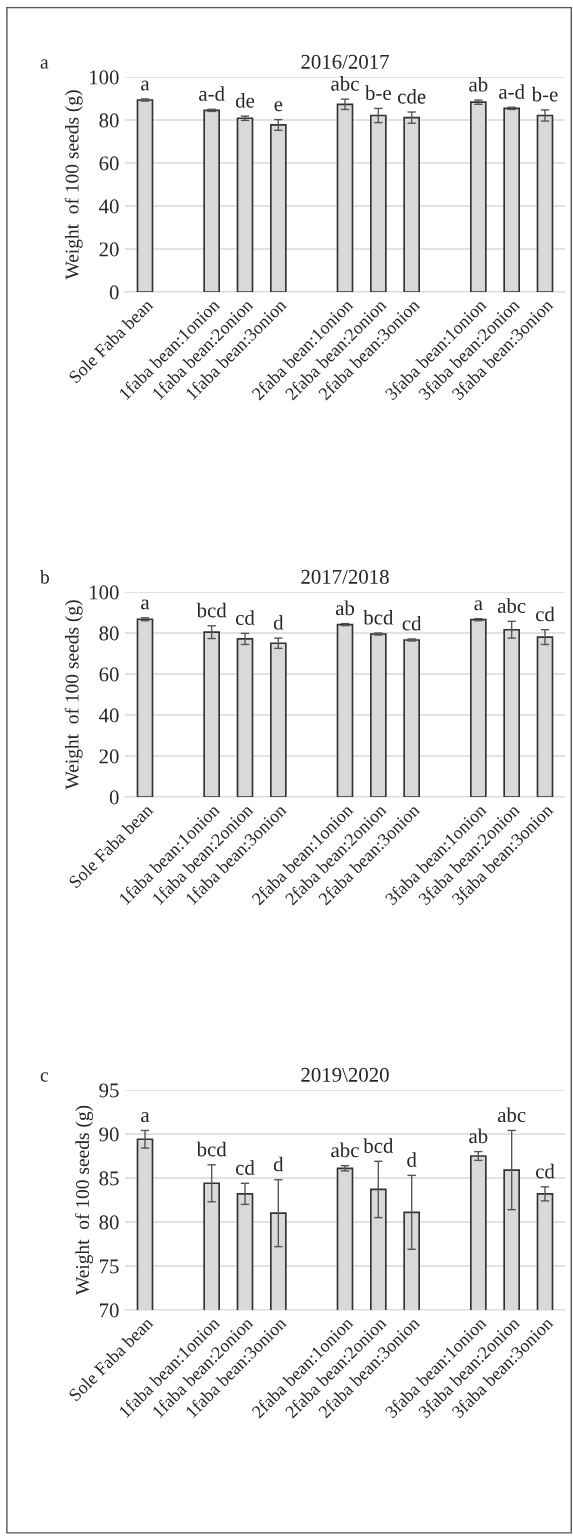 The width and height of the screenshot is (573, 1536). I want to click on text: b, so click(44, 577).